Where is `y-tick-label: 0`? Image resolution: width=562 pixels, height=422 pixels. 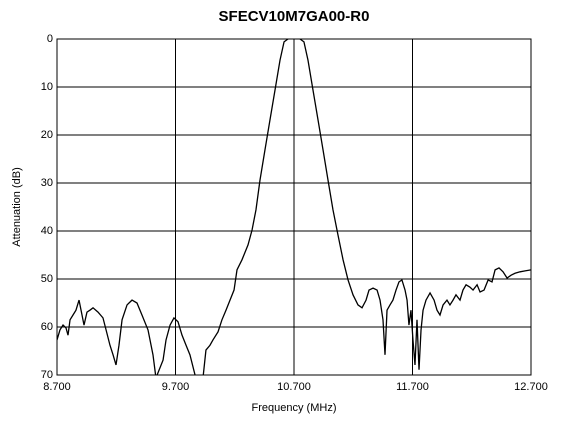 y-tick-label: 0 is located at coordinates (50, 39).